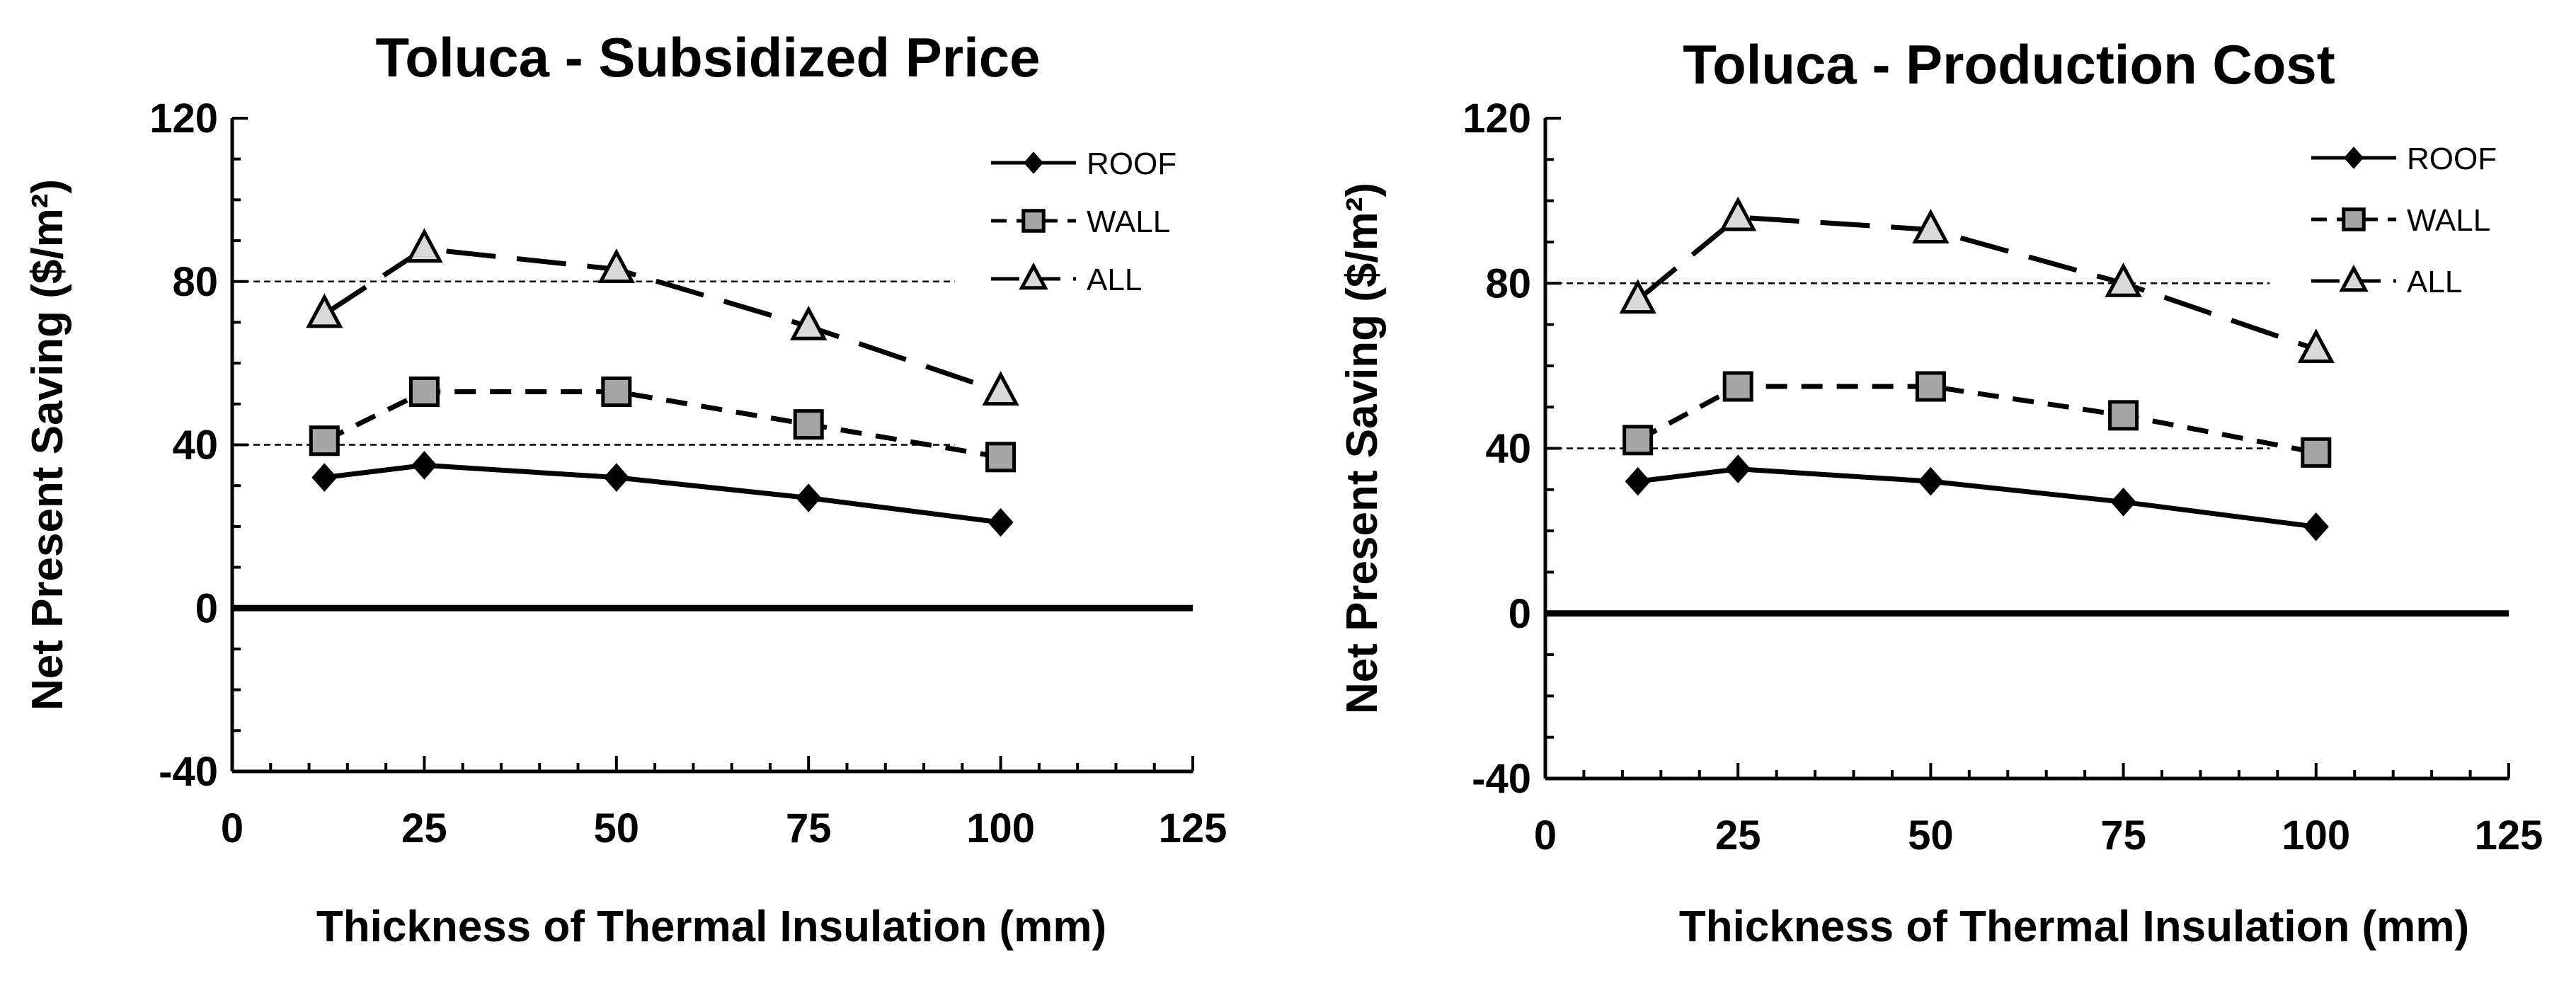  Describe the element at coordinates (707, 57) in the screenshot. I see `chart-title: Toluca - Subsidized Price` at that location.